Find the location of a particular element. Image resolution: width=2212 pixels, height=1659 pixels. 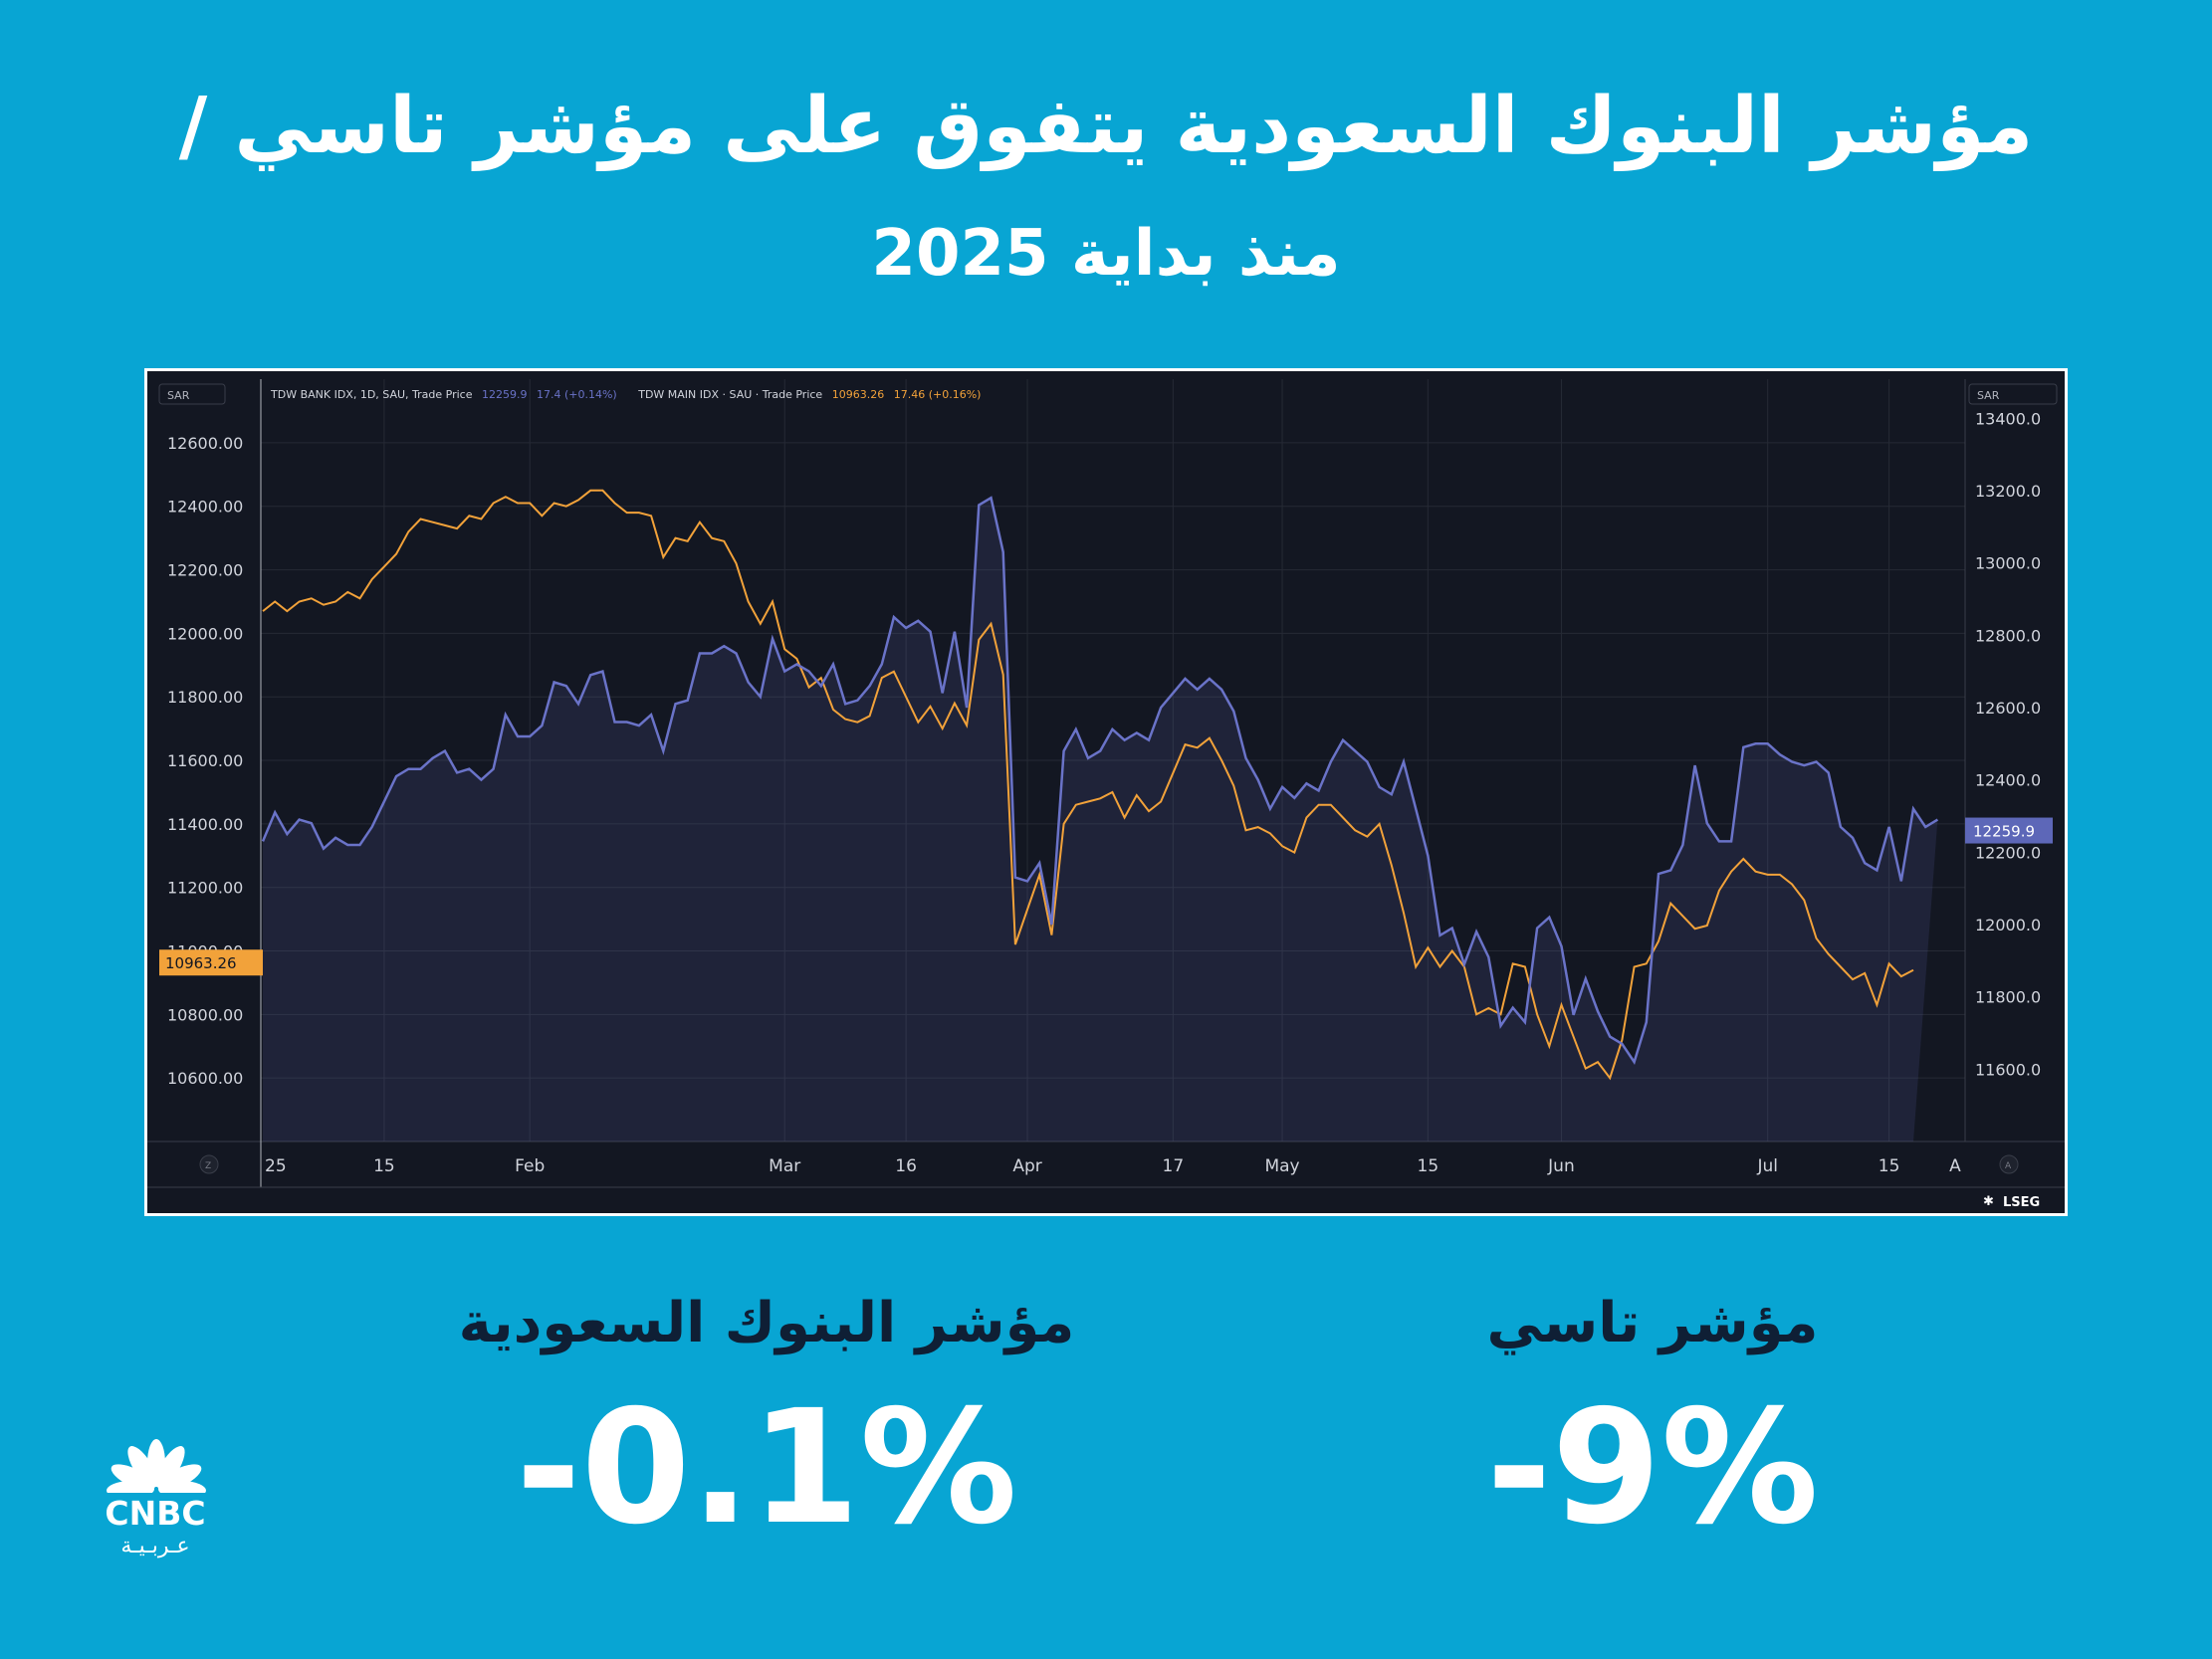

scale-button-z-label: Z is located at coordinates (208, 1166).